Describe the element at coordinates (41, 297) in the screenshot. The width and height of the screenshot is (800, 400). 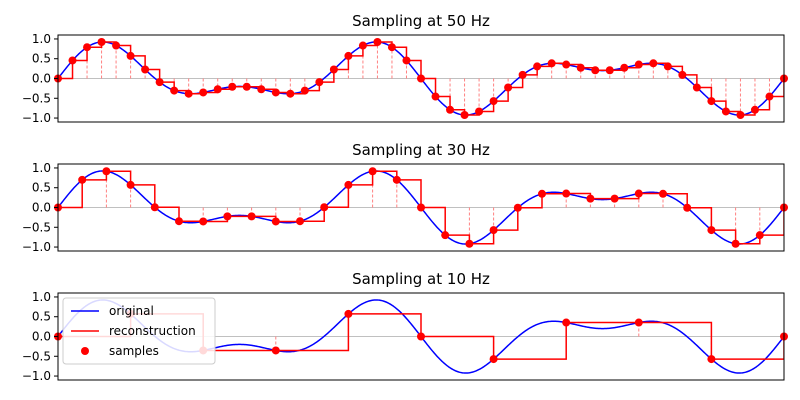
I see `panel-3-ytick-label-0: 1.0` at that location.